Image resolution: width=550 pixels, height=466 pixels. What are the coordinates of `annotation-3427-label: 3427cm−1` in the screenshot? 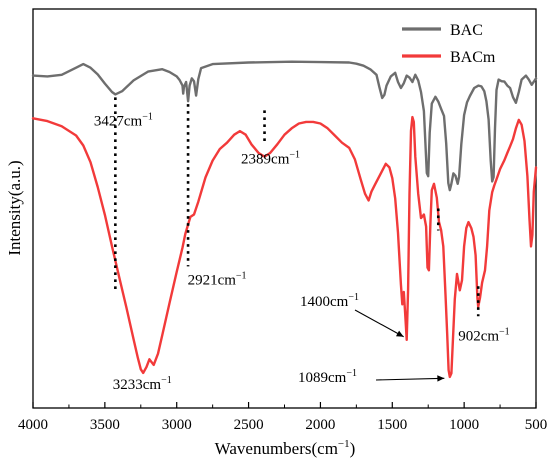 It's located at (123, 120).